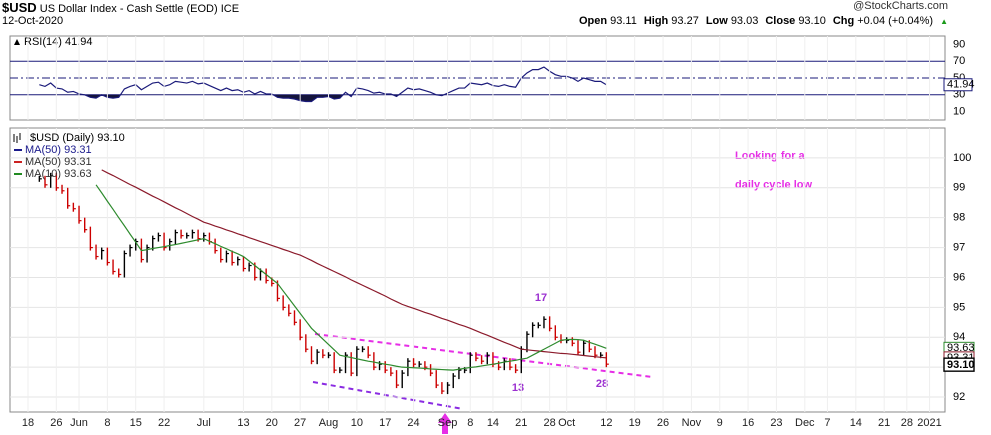 The image size is (991, 435). I want to click on x-tick-label: 15, so click(136, 423).